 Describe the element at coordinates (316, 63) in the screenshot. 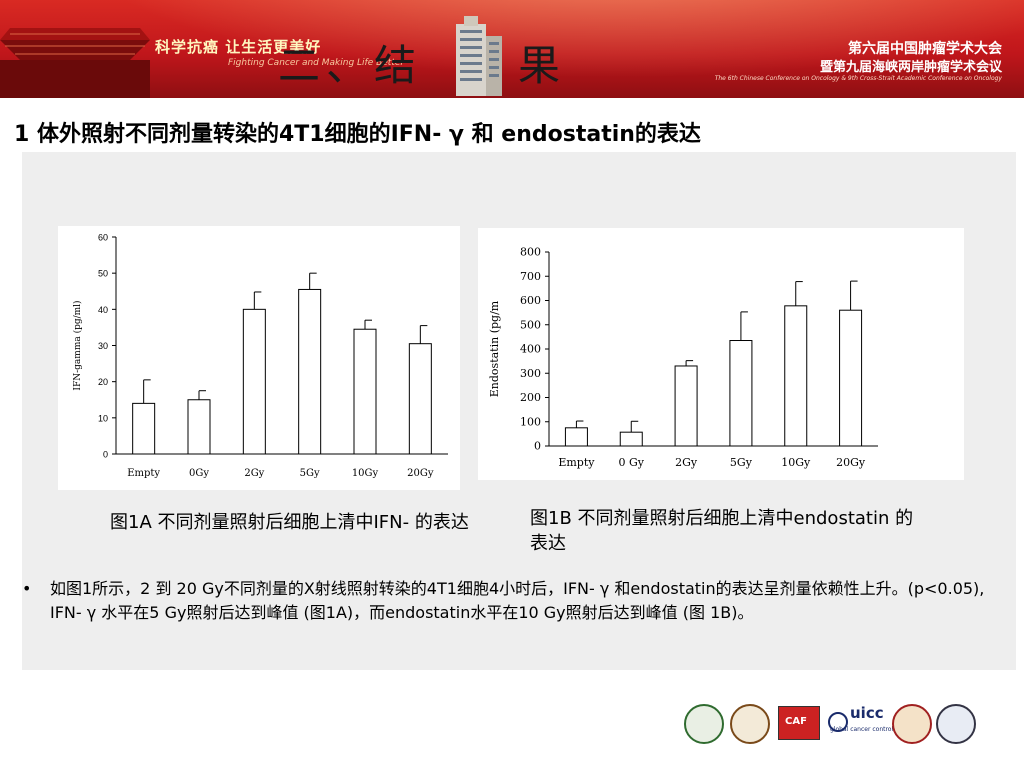

I see `banner-slogan-english: Fighting Cancer and Making Life Better` at that location.